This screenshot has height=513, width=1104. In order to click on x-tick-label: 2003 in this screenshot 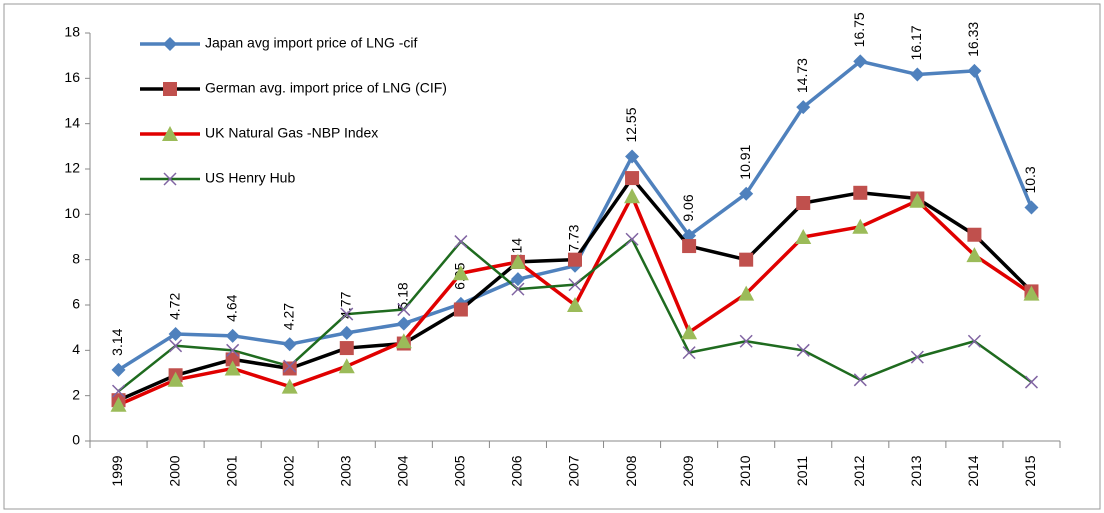, I will do `click(345, 470)`.